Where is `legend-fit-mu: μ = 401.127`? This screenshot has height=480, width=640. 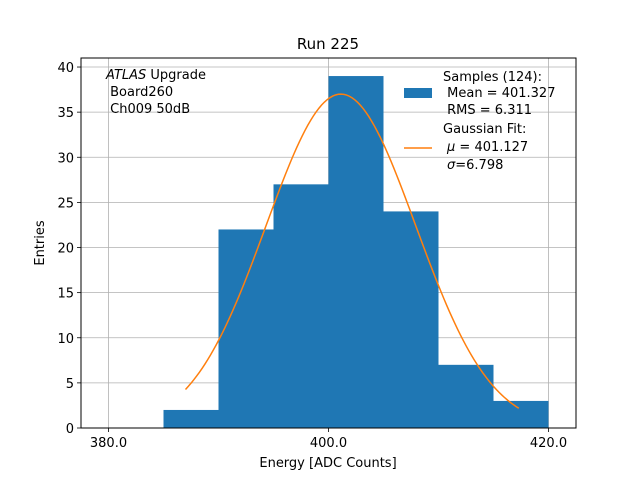
legend-fit-mu: μ = 401.127 is located at coordinates (487, 147).